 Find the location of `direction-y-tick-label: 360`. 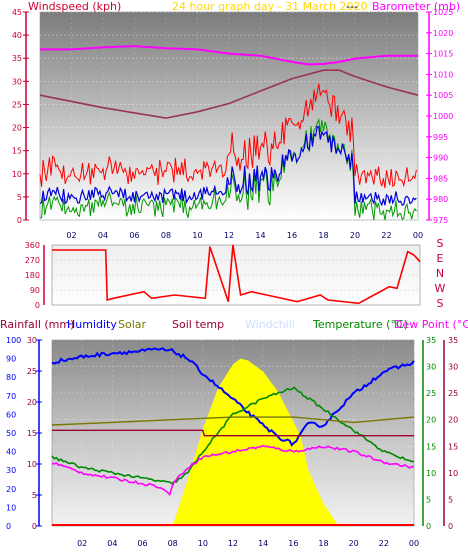

direction-y-tick-label: 360 is located at coordinates (32, 245).